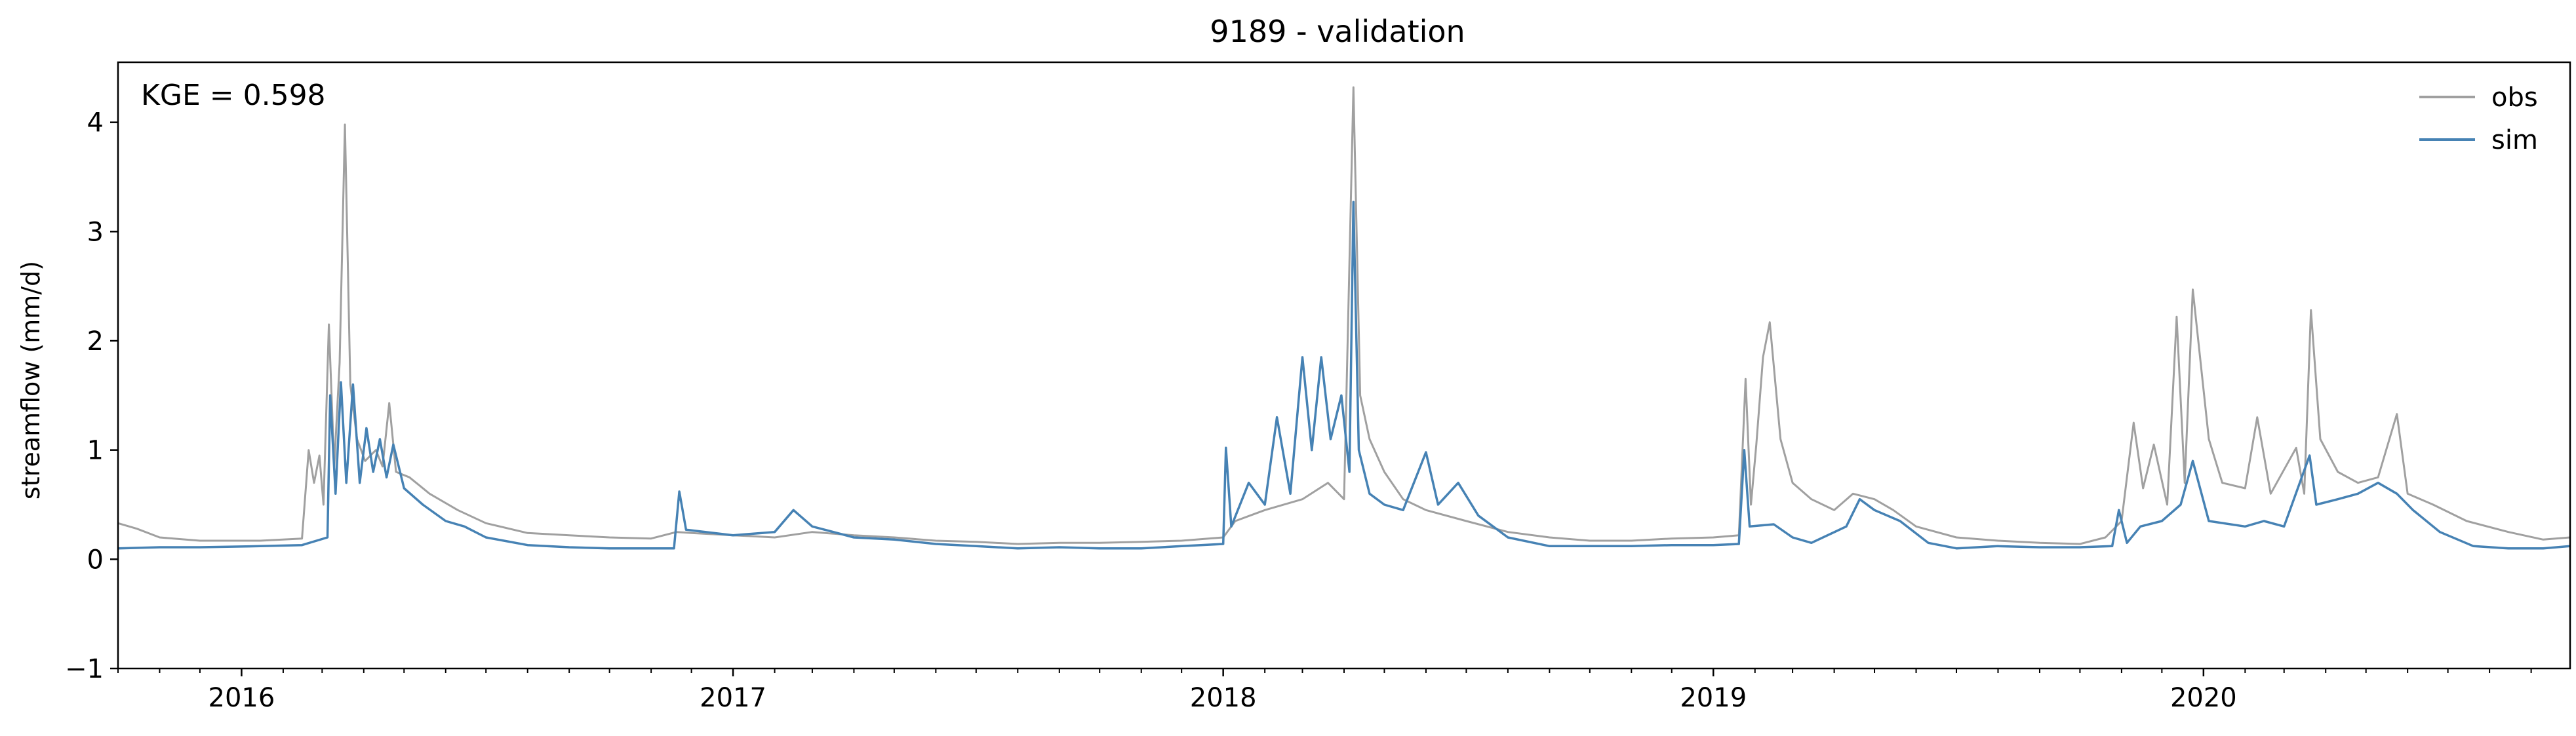 Image resolution: width=2576 pixels, height=736 pixels. Describe the element at coordinates (30, 380) in the screenshot. I see `y-axis-label: streamflow (mm/d)` at that location.